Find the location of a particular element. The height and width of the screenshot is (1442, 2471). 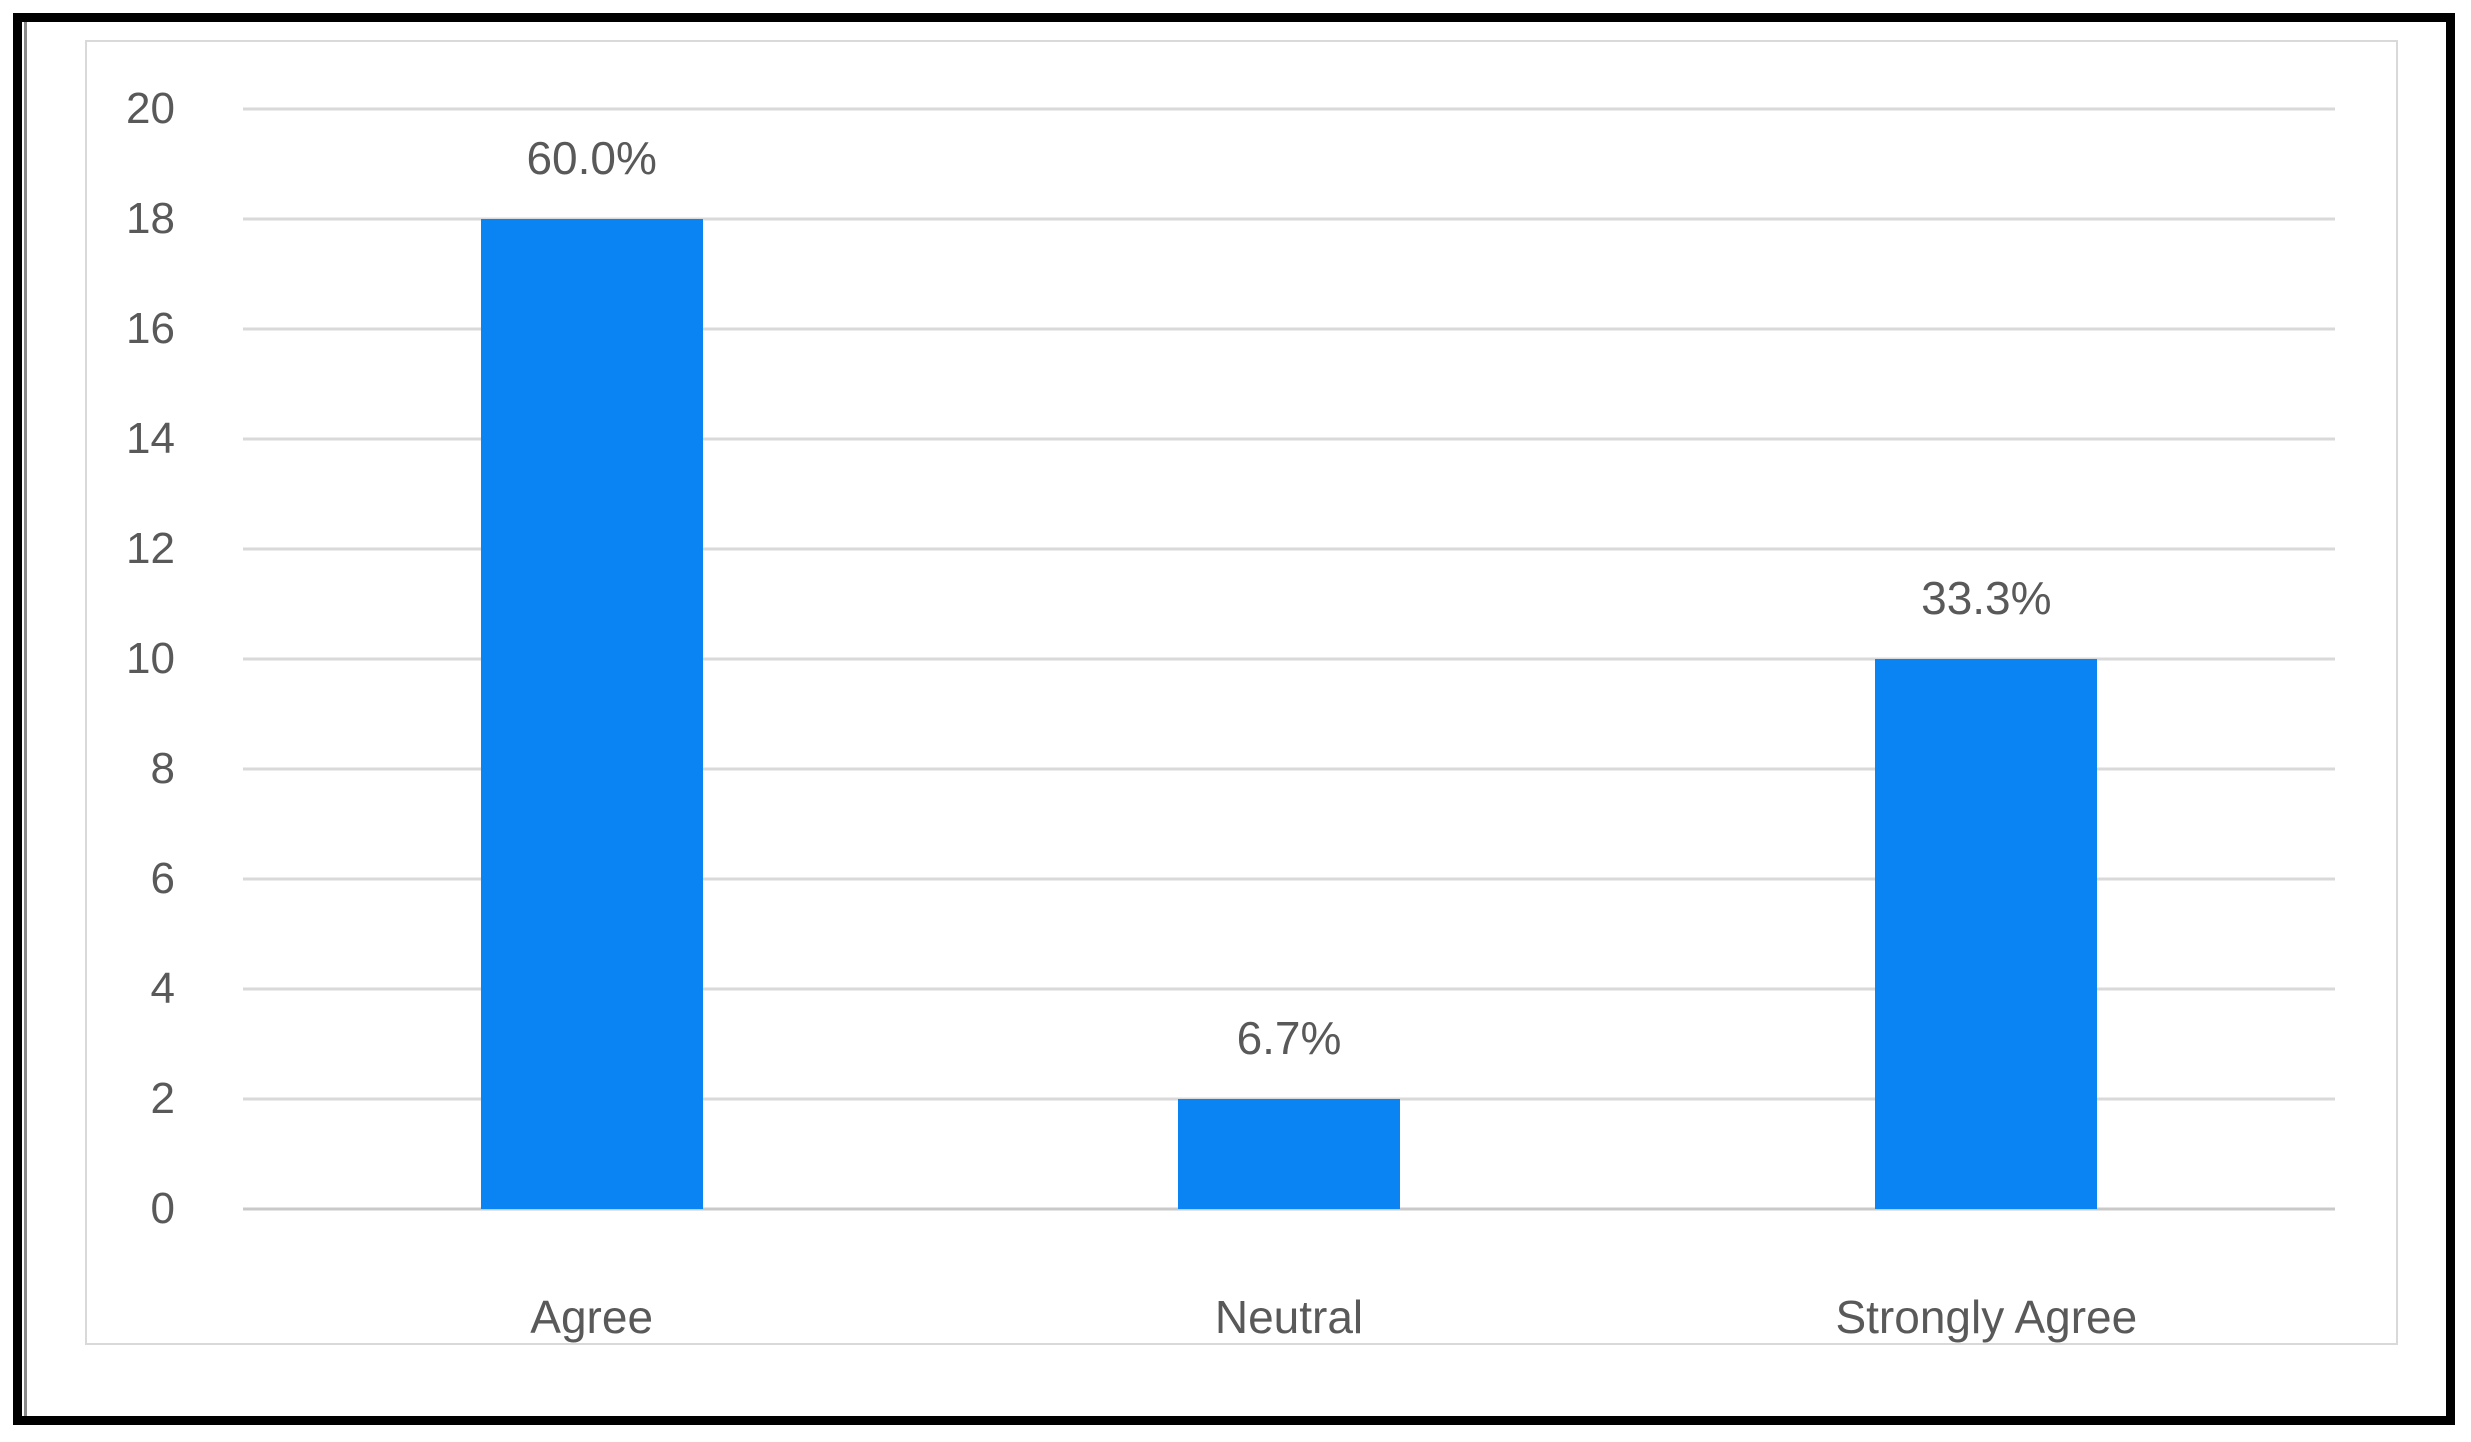

bar-value-label: 33.3% is located at coordinates (1986, 598).